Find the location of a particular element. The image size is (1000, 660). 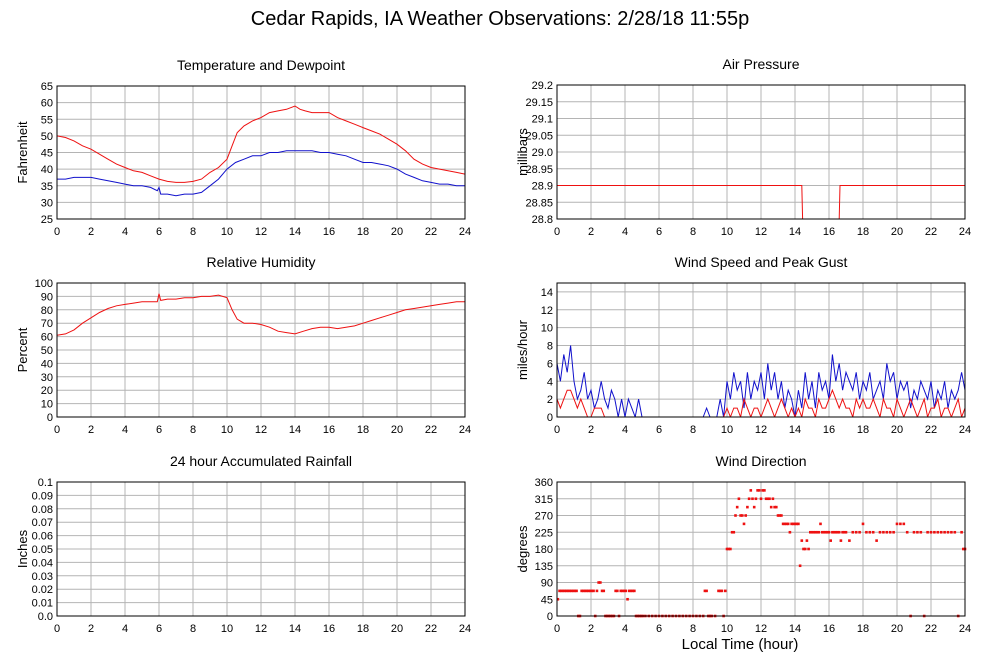

humidity-xtick-label: 6 is located at coordinates (159, 430).